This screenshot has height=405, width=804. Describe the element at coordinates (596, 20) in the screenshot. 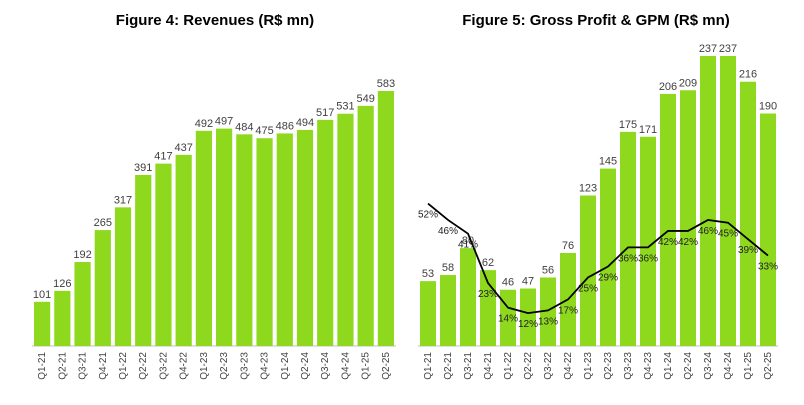

I see `chart-title-gross-profit: Figure 5: Gross Profit & GPM (R$ mn)` at that location.